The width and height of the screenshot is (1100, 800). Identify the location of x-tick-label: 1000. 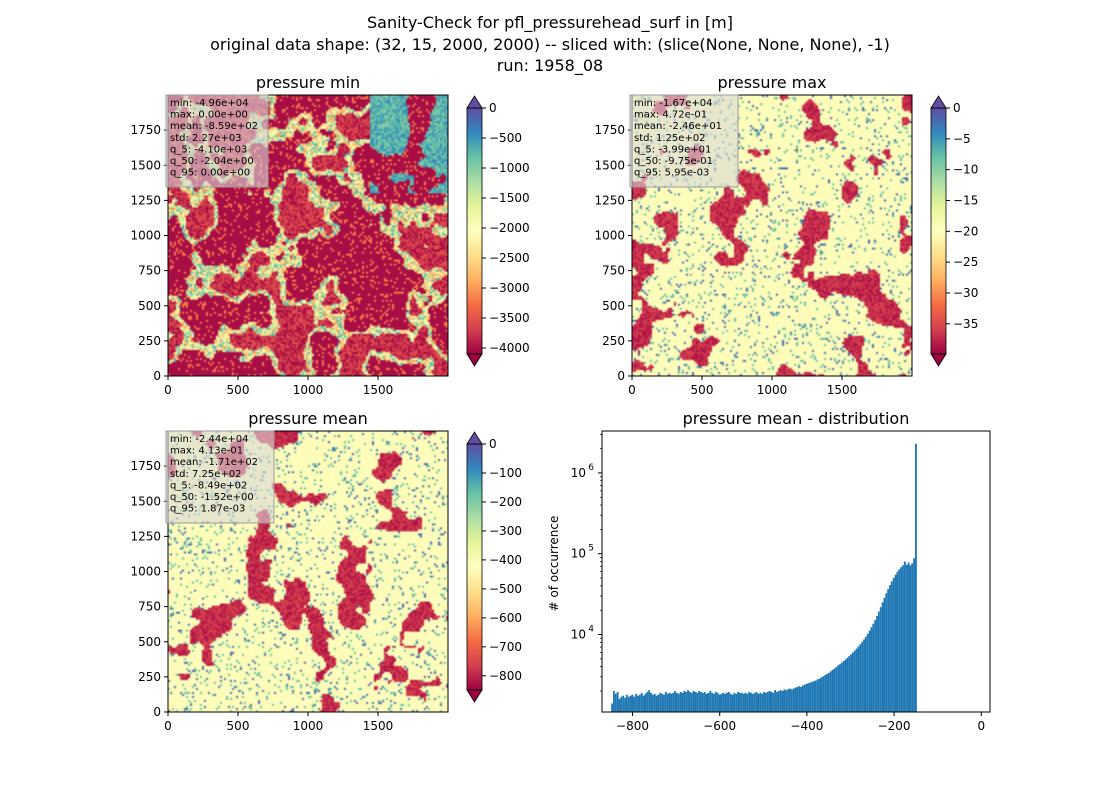
(308, 390).